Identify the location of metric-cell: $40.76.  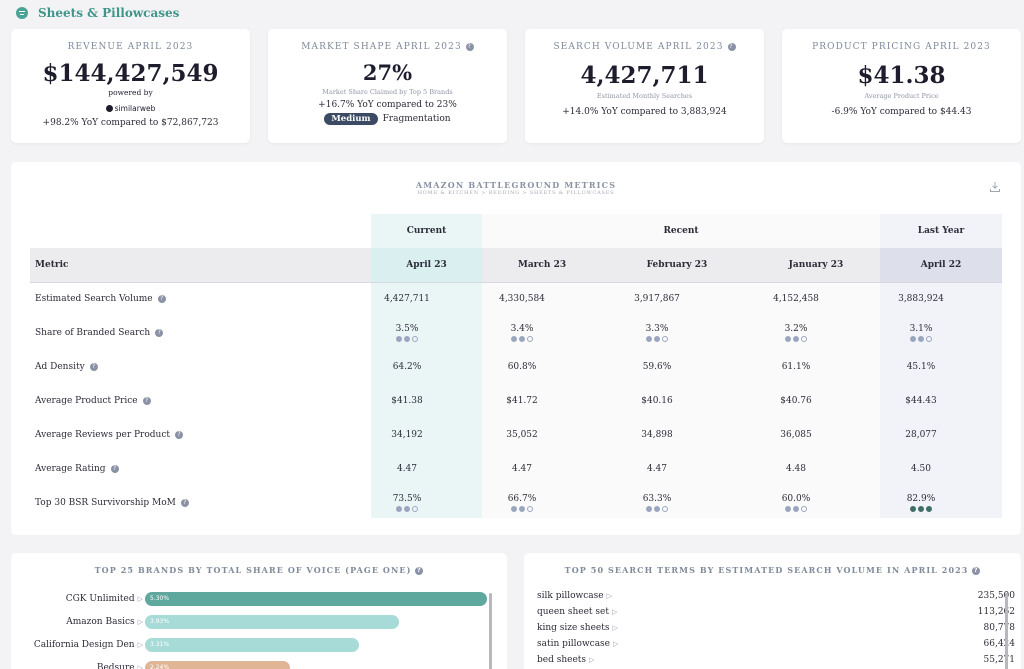
(796, 401).